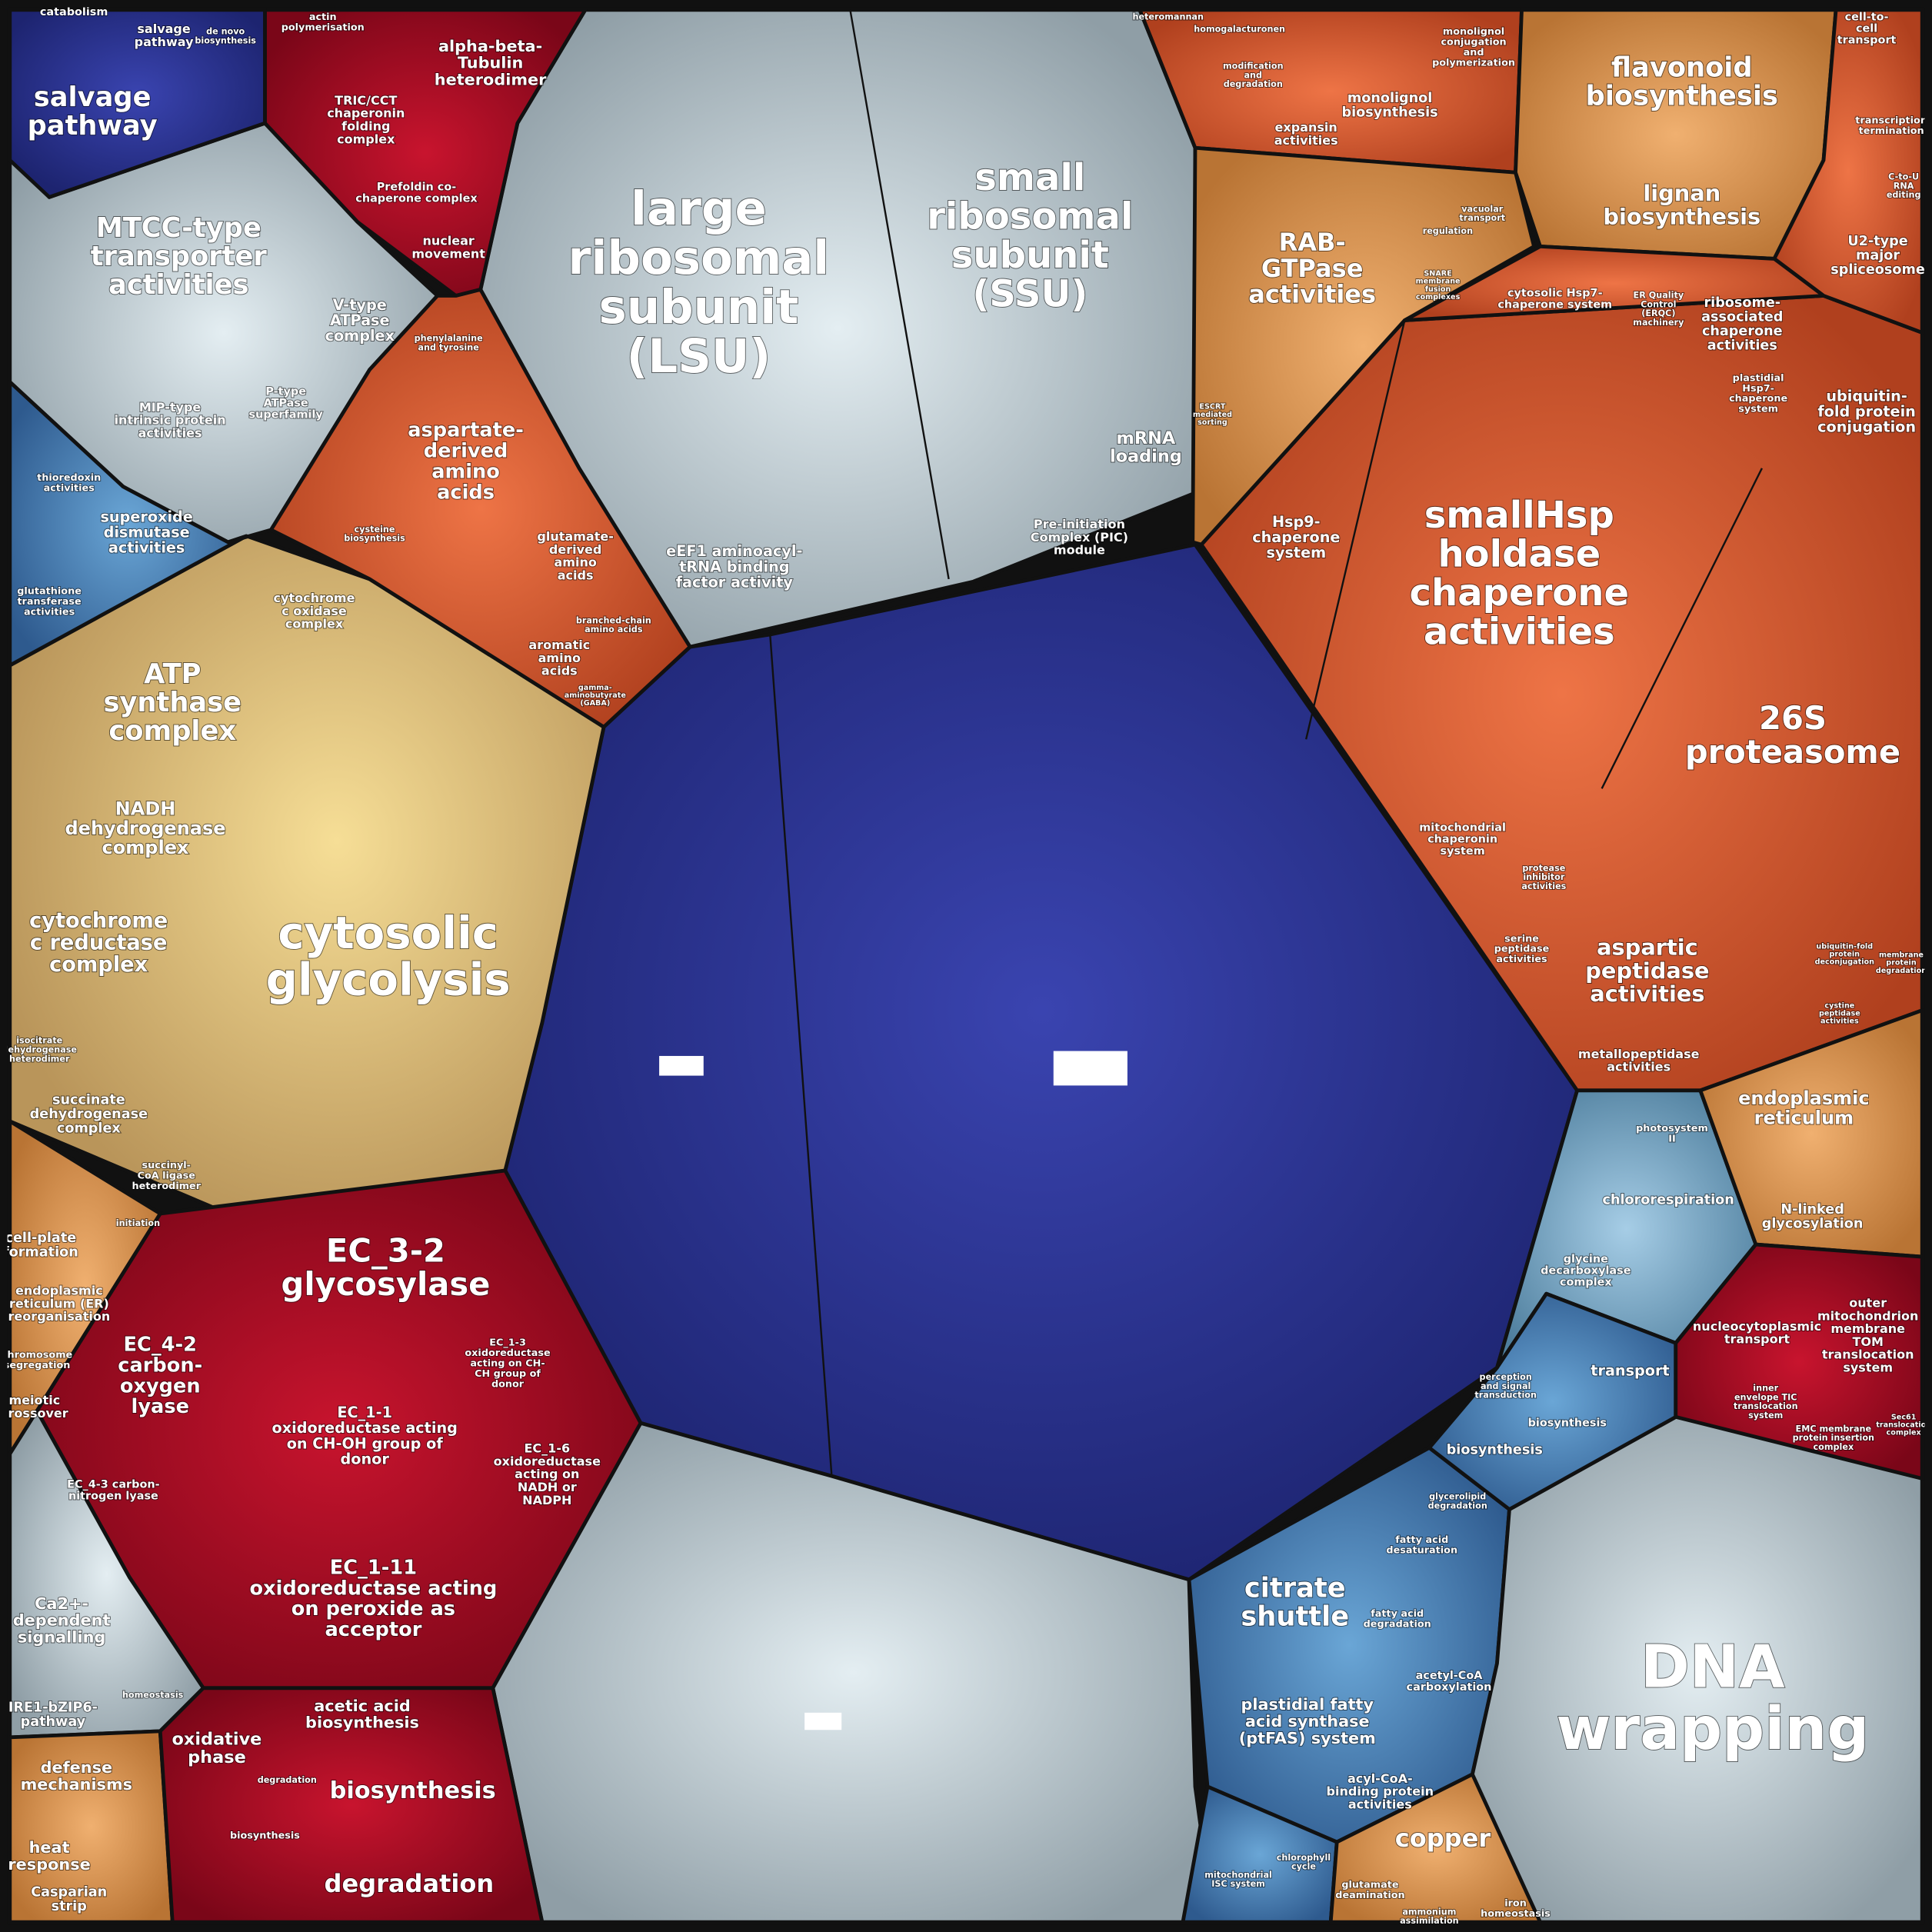 This screenshot has width=1932, height=1932. I want to click on cell-label: carbon-, so click(160, 1365).